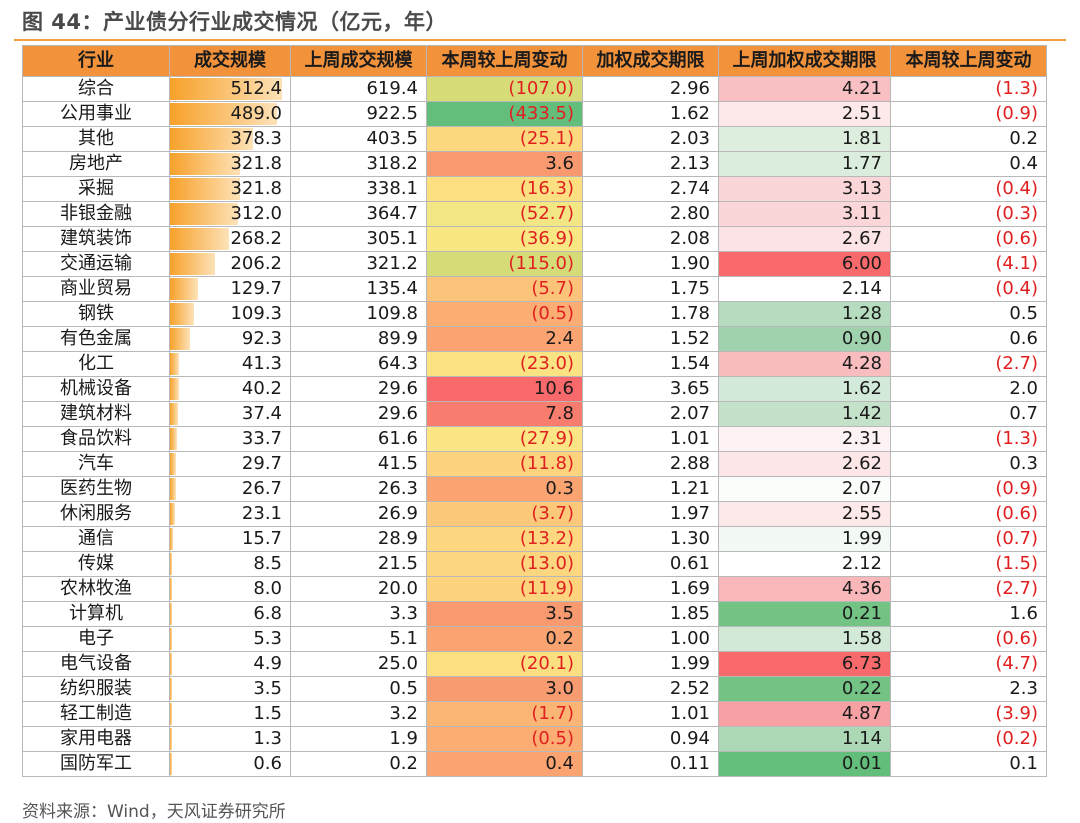 This screenshot has height=823, width=1080. Describe the element at coordinates (504, 464) in the screenshot. I see `cell-volume-change: (11.8)` at that location.